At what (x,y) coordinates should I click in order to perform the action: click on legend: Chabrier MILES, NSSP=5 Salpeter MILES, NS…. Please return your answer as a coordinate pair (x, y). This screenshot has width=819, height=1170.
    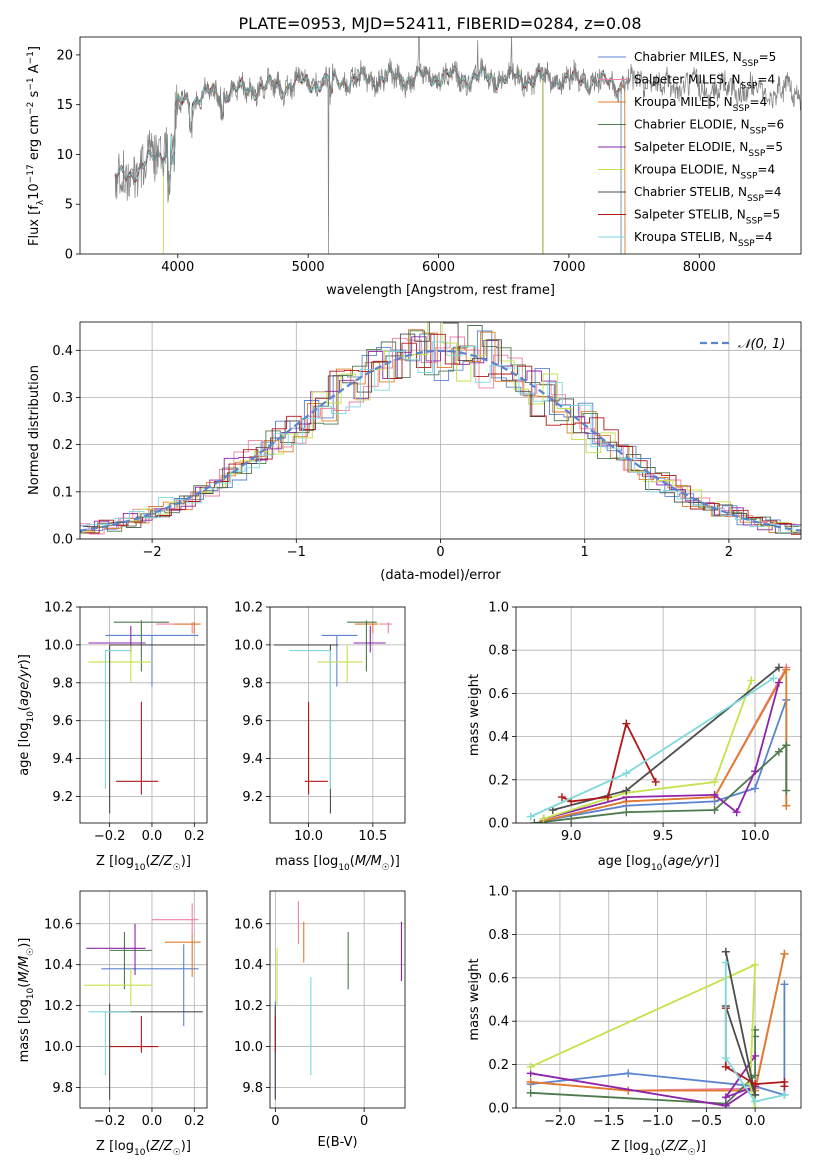
    Looking at the image, I should click on (691, 149).